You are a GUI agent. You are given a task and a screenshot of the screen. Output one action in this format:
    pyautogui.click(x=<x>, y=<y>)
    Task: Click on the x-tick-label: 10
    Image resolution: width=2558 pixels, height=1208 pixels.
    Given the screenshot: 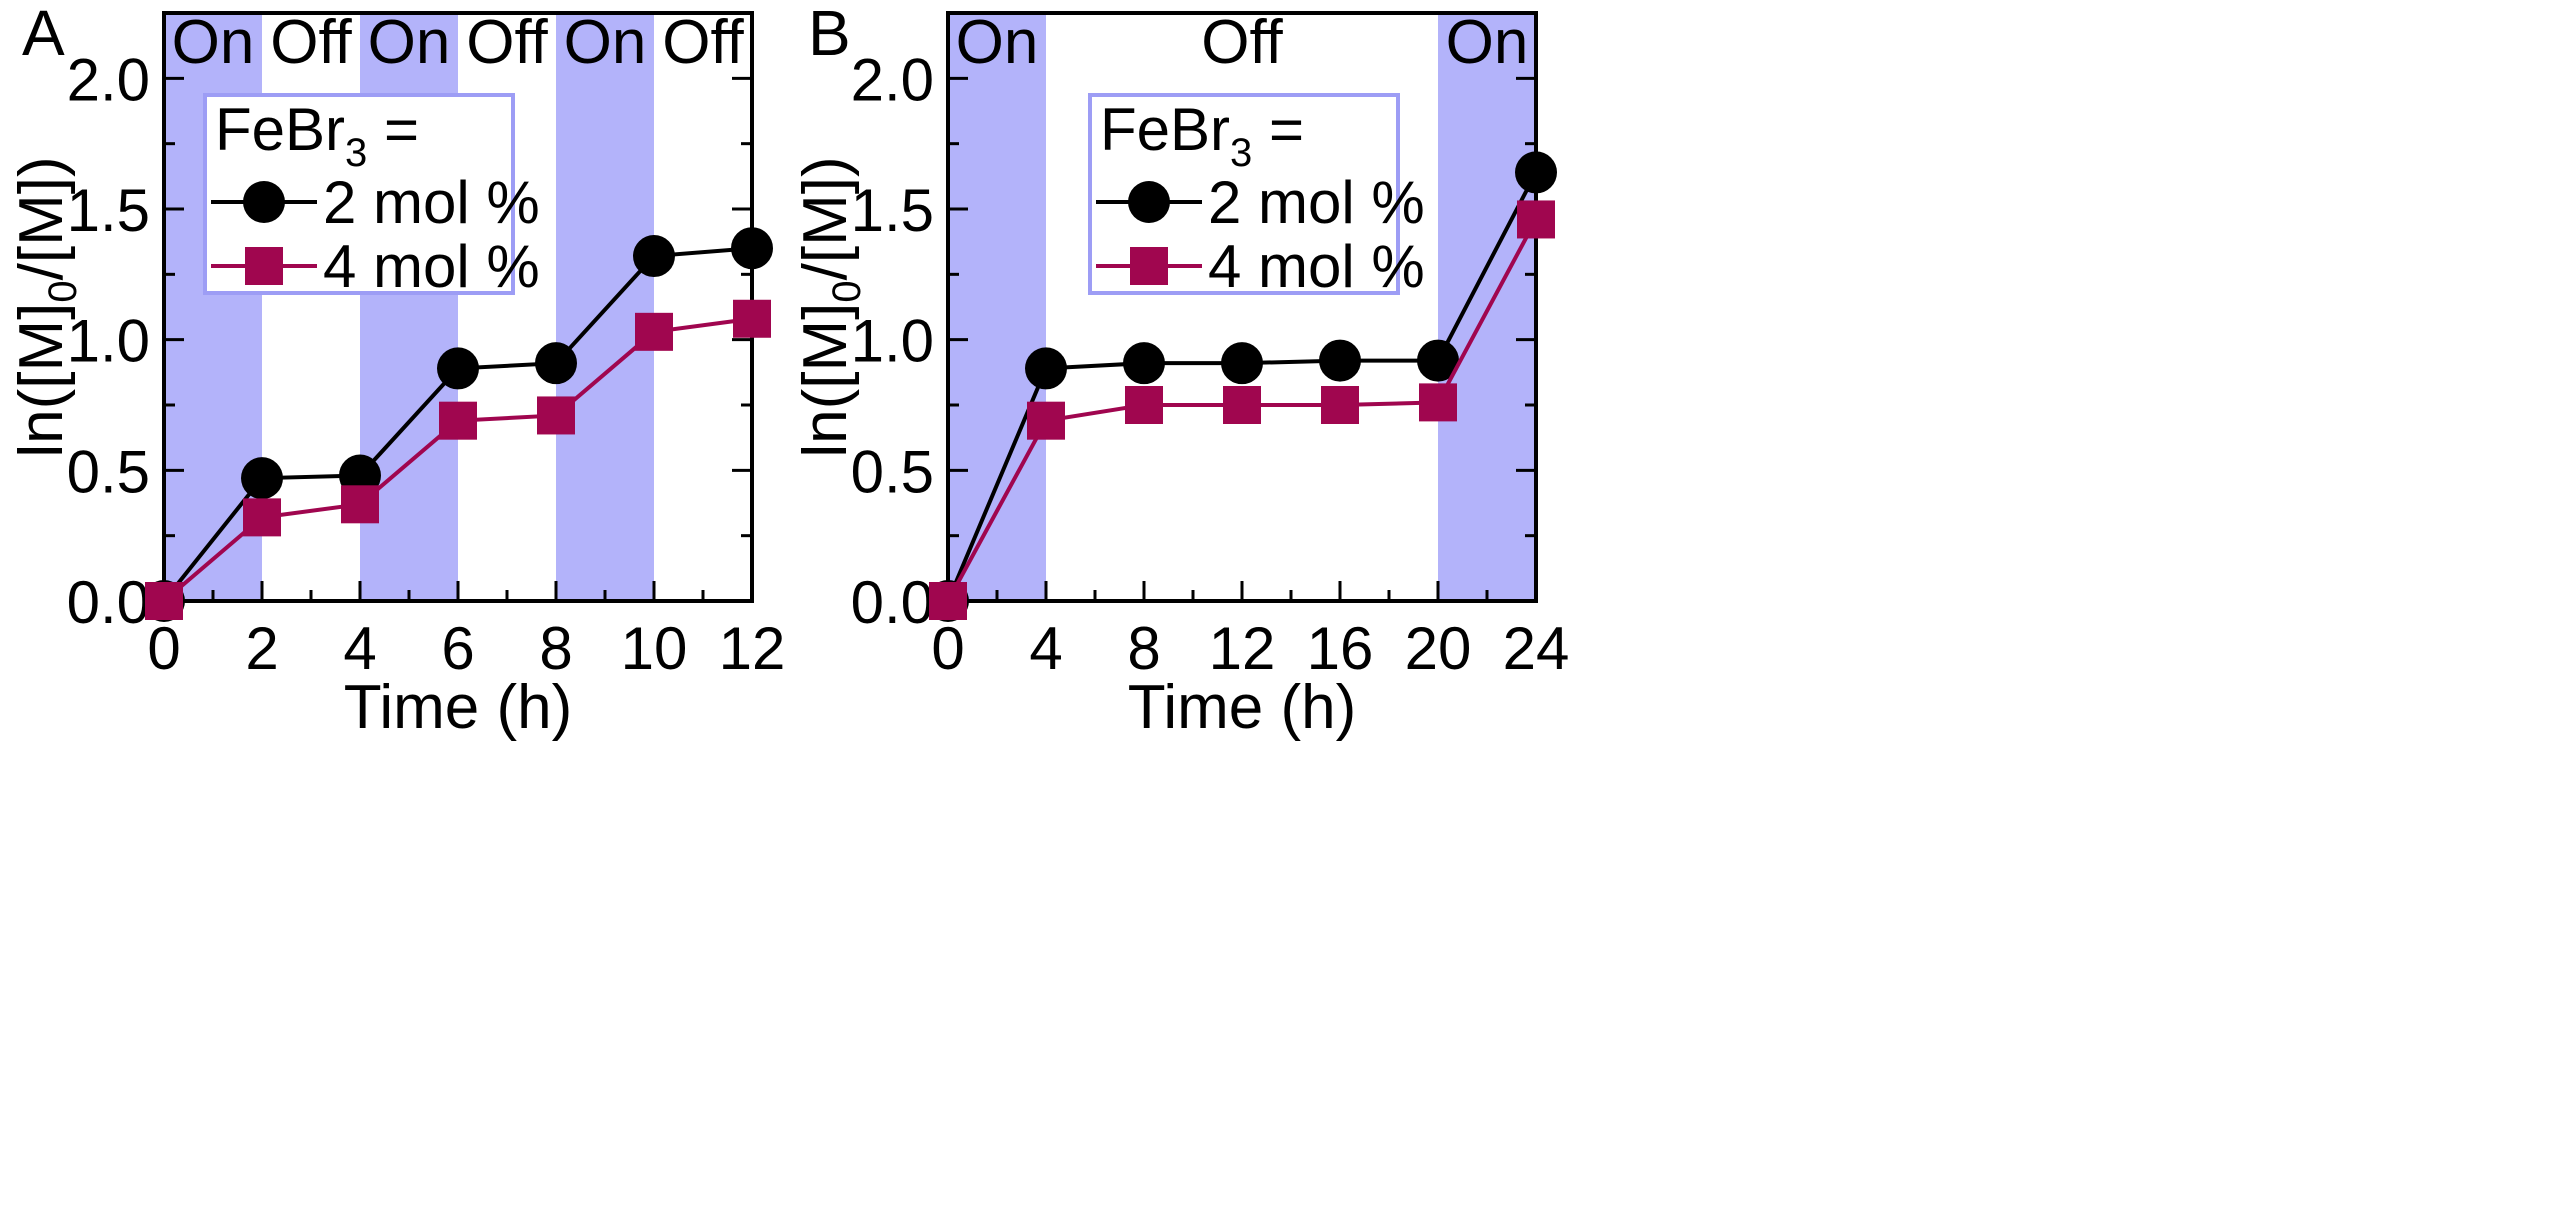 What is the action you would take?
    pyautogui.click(x=654, y=648)
    